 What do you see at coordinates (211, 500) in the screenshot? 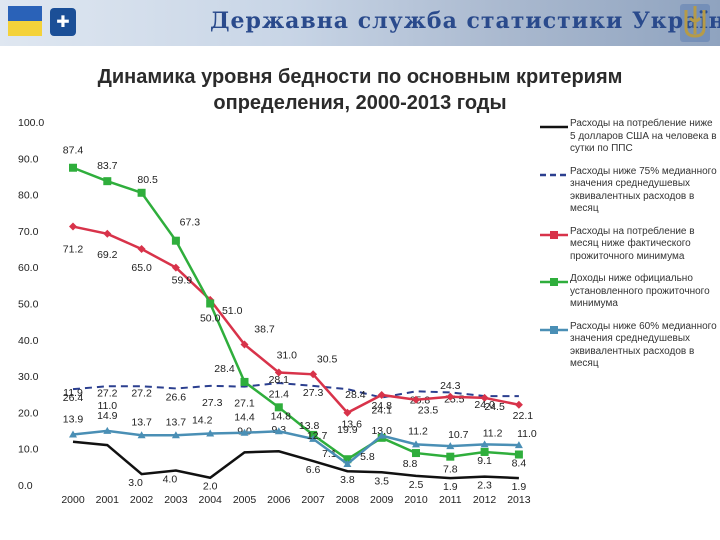
I see `x-tick-label: 2004` at bounding box center [211, 500].